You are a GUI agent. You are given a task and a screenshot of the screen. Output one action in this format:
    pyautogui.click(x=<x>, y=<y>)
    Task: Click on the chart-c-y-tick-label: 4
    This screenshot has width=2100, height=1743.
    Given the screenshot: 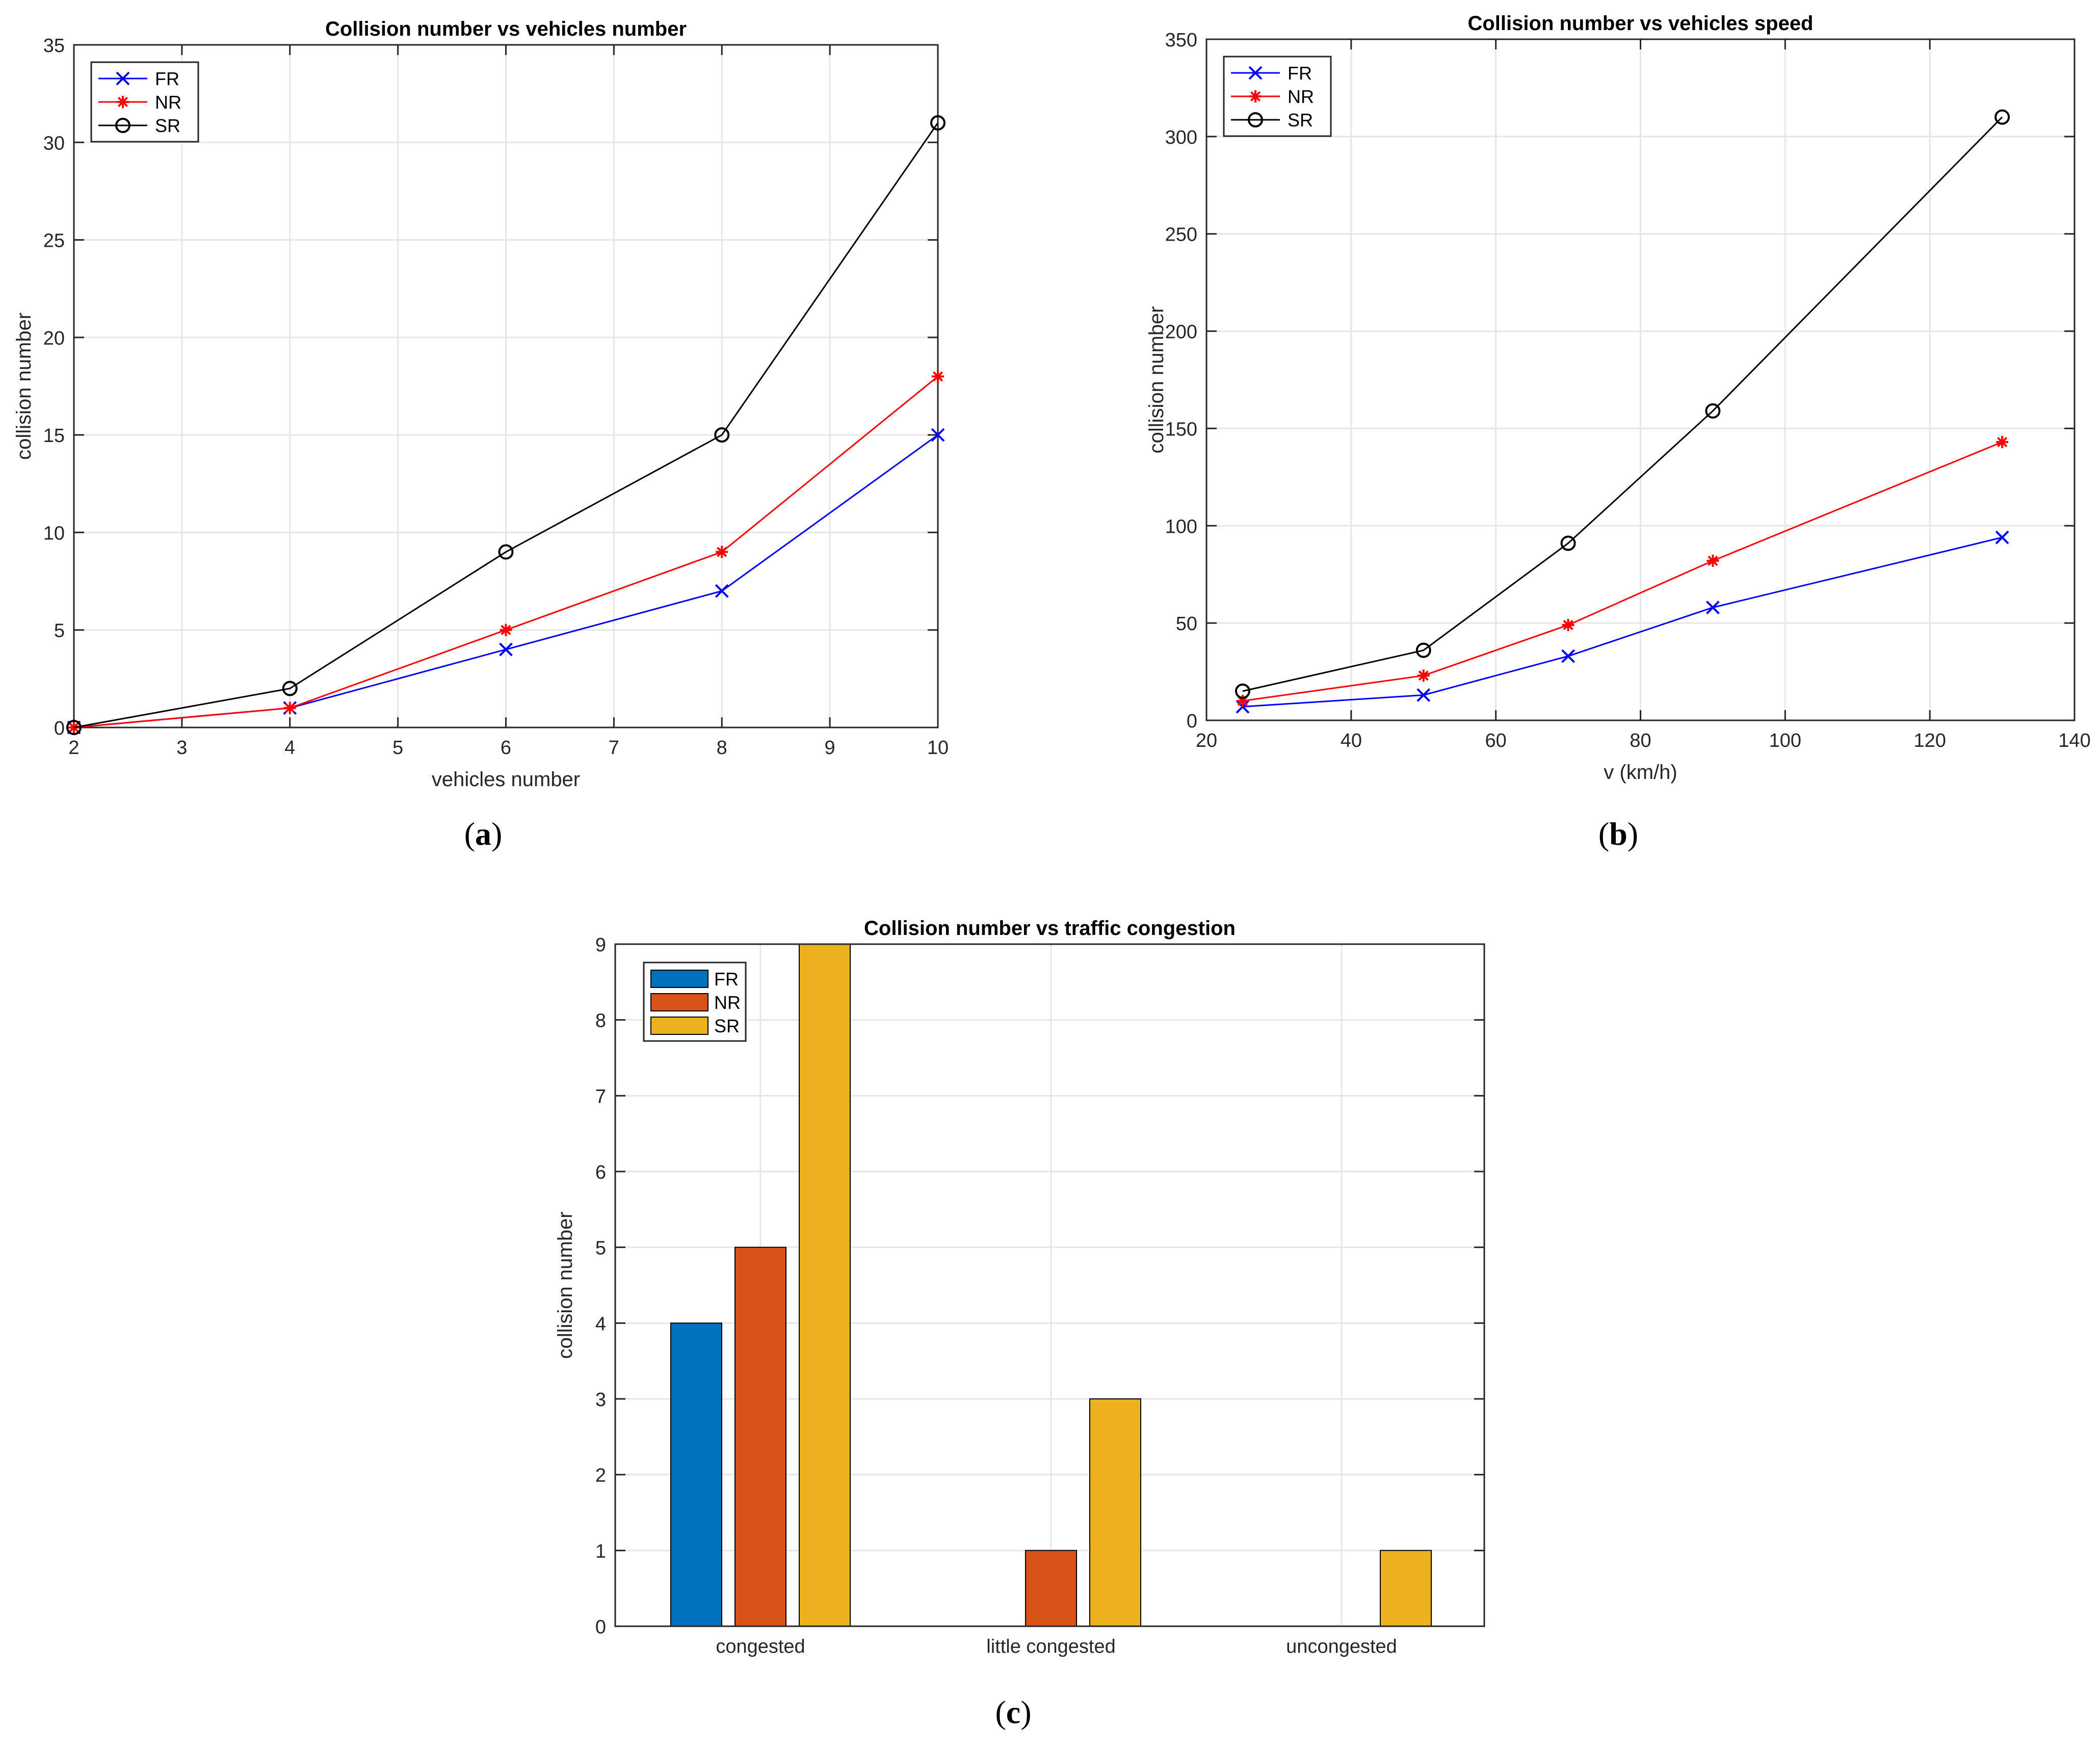 What is the action you would take?
    pyautogui.click(x=600, y=1324)
    